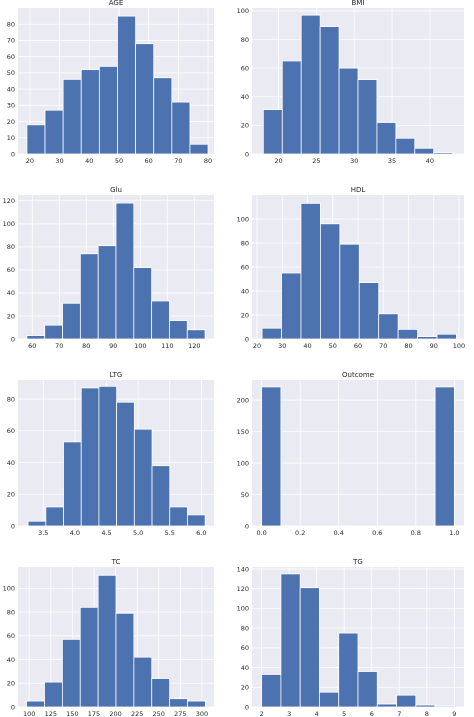 The width and height of the screenshot is (474, 717). Describe the element at coordinates (289, 713) in the screenshot. I see `x-tick-label: 3` at that location.